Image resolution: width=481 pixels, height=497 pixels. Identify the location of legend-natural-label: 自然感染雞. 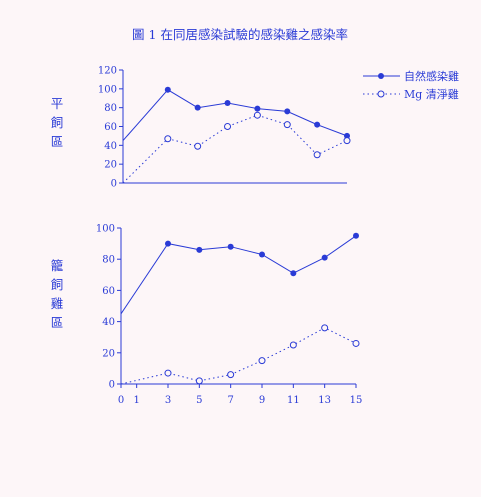
(431, 76).